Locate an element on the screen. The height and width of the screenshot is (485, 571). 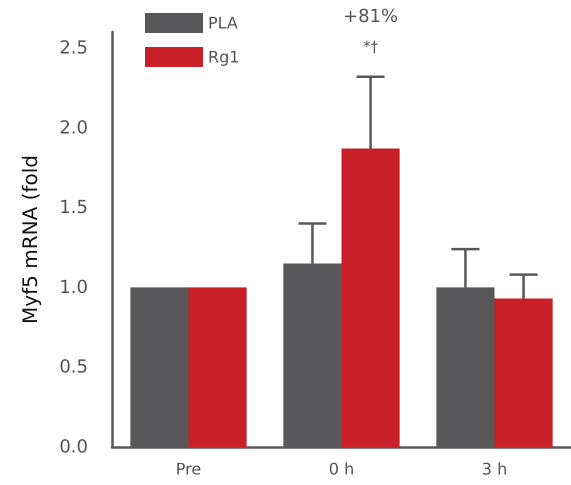
y-tick-label: 0.0 is located at coordinates (73, 447).